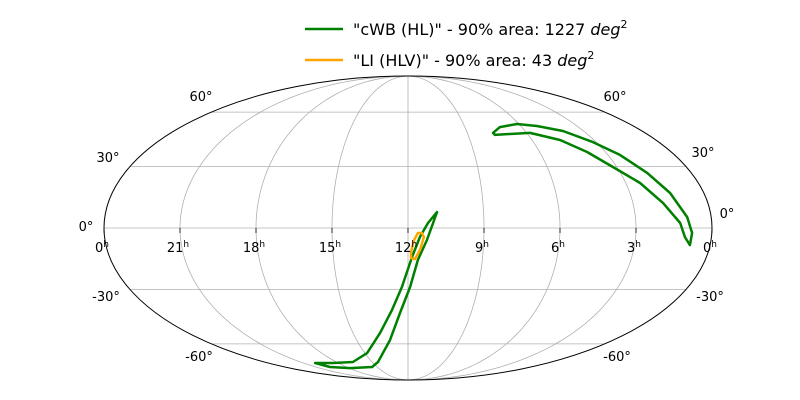 This screenshot has width=800, height=400. I want to click on dec-tick-label-right: -60°, so click(617, 357).